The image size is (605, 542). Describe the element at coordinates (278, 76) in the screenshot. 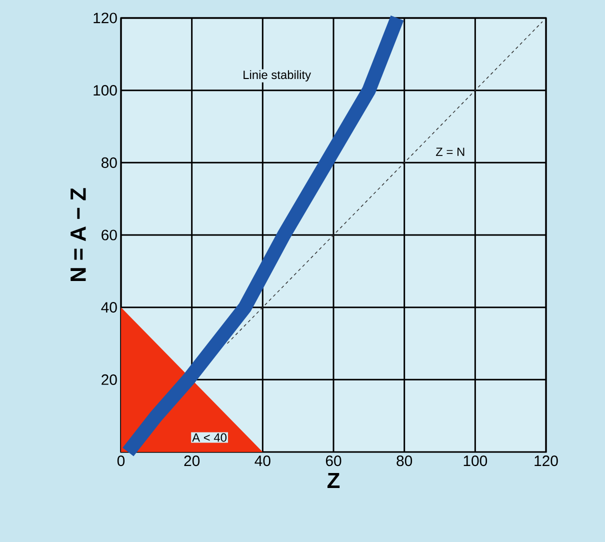

I see `annotation: Linie stability` at that location.